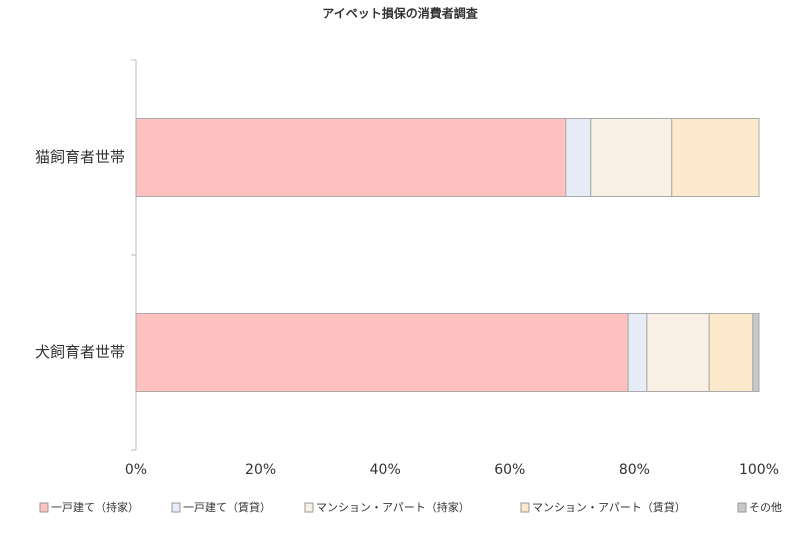 Image resolution: width=800 pixels, height=537 pixels. What do you see at coordinates (393, 507) in the screenshot?
I see `legend-label: マンション・アパート（持家）` at bounding box center [393, 507].